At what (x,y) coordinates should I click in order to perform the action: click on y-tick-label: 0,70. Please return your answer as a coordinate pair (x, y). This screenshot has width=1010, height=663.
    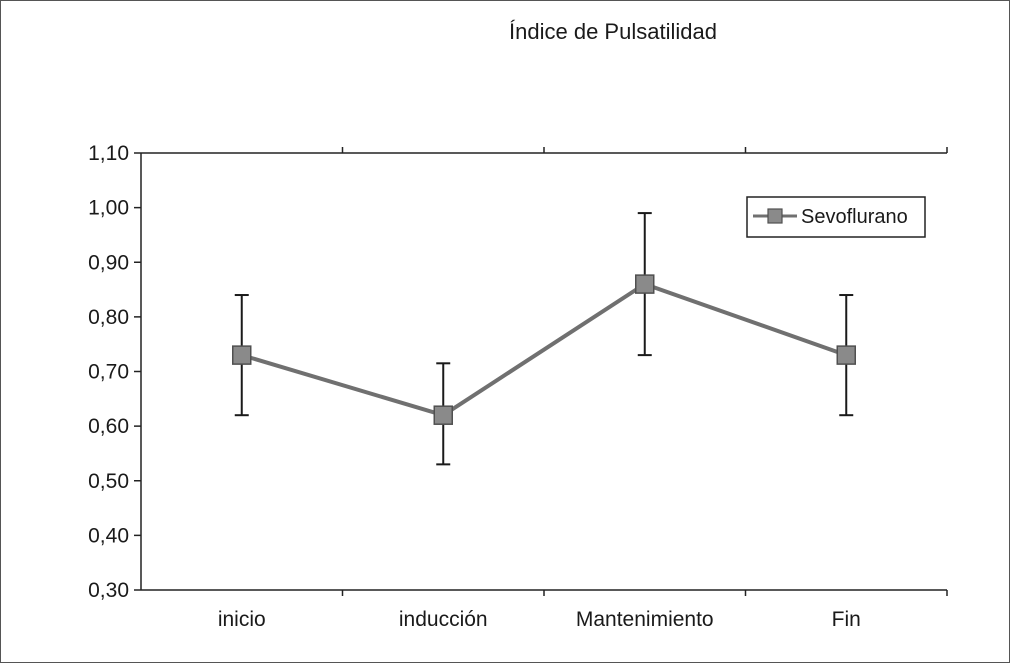
    Looking at the image, I should click on (108, 372).